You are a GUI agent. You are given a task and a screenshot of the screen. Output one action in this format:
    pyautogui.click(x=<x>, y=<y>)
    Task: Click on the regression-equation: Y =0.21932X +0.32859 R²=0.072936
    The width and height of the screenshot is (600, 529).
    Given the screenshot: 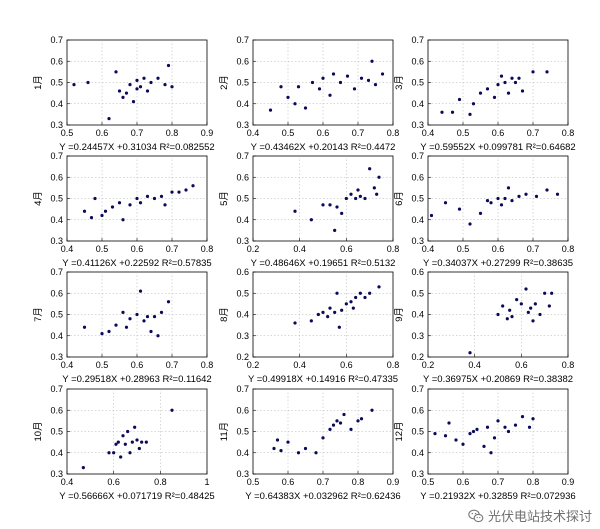 What is the action you would take?
    pyautogui.click(x=497, y=496)
    